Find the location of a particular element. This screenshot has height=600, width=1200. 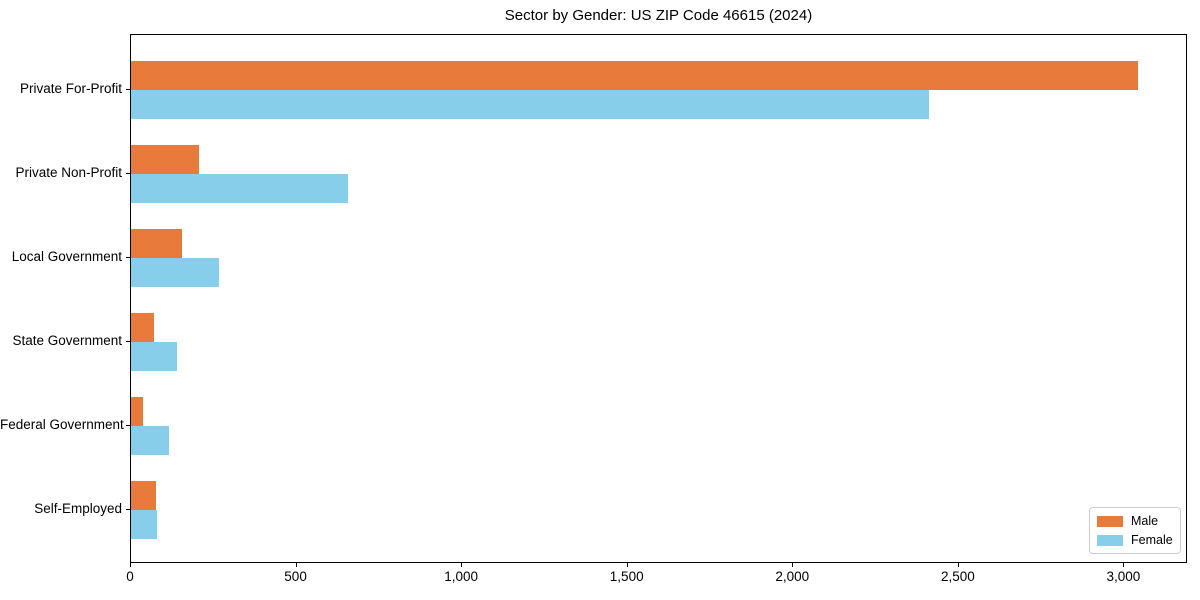

bar-male-private-non-profit is located at coordinates (165, 159).